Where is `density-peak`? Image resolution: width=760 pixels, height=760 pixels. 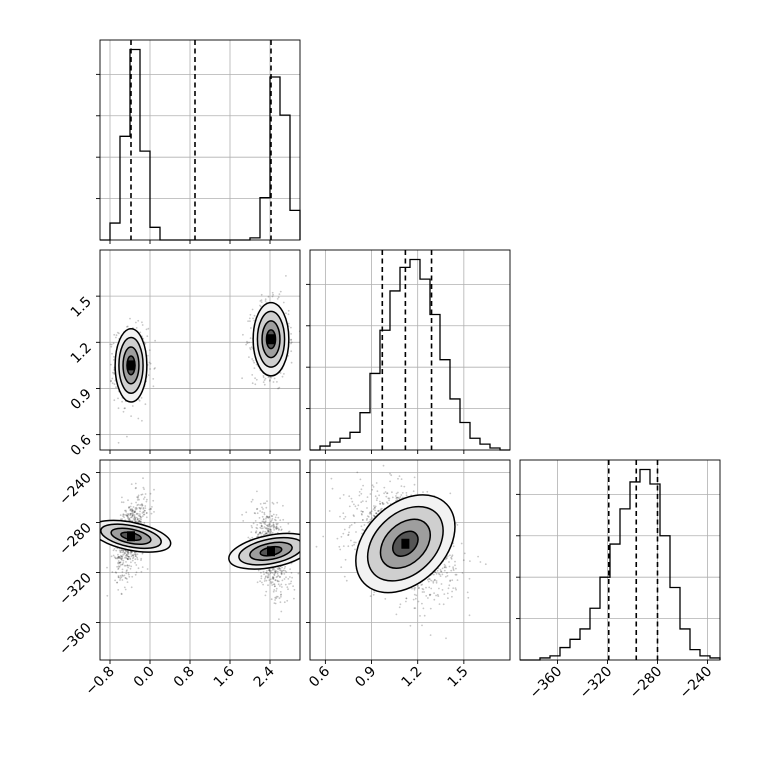
density-peak is located at coordinates (271, 339).